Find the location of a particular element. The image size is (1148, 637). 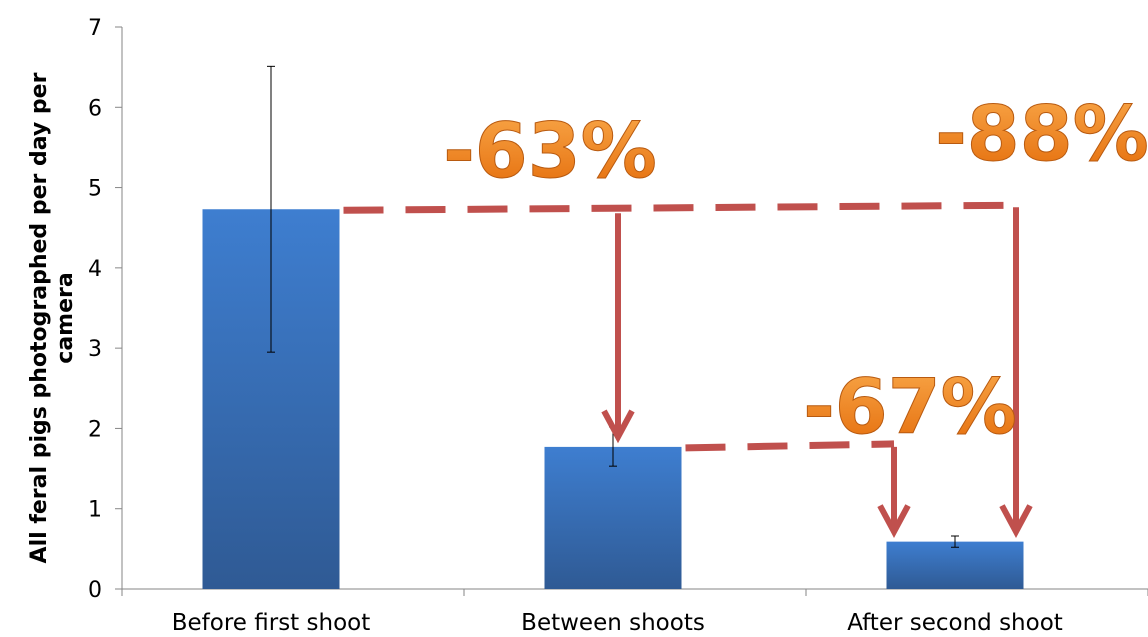

y-tick-label: 5 is located at coordinates (95, 189).